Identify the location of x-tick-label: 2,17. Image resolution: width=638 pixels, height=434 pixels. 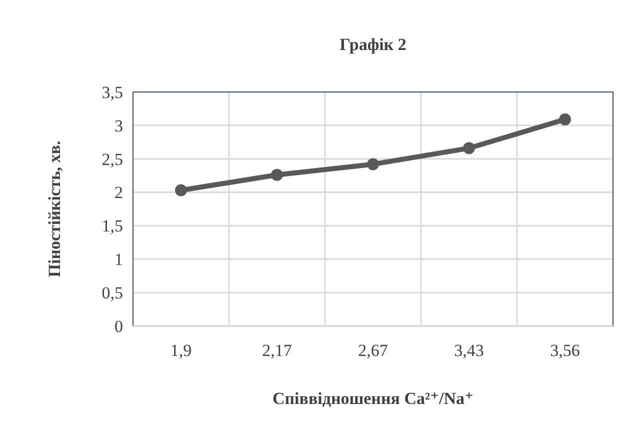
(277, 350).